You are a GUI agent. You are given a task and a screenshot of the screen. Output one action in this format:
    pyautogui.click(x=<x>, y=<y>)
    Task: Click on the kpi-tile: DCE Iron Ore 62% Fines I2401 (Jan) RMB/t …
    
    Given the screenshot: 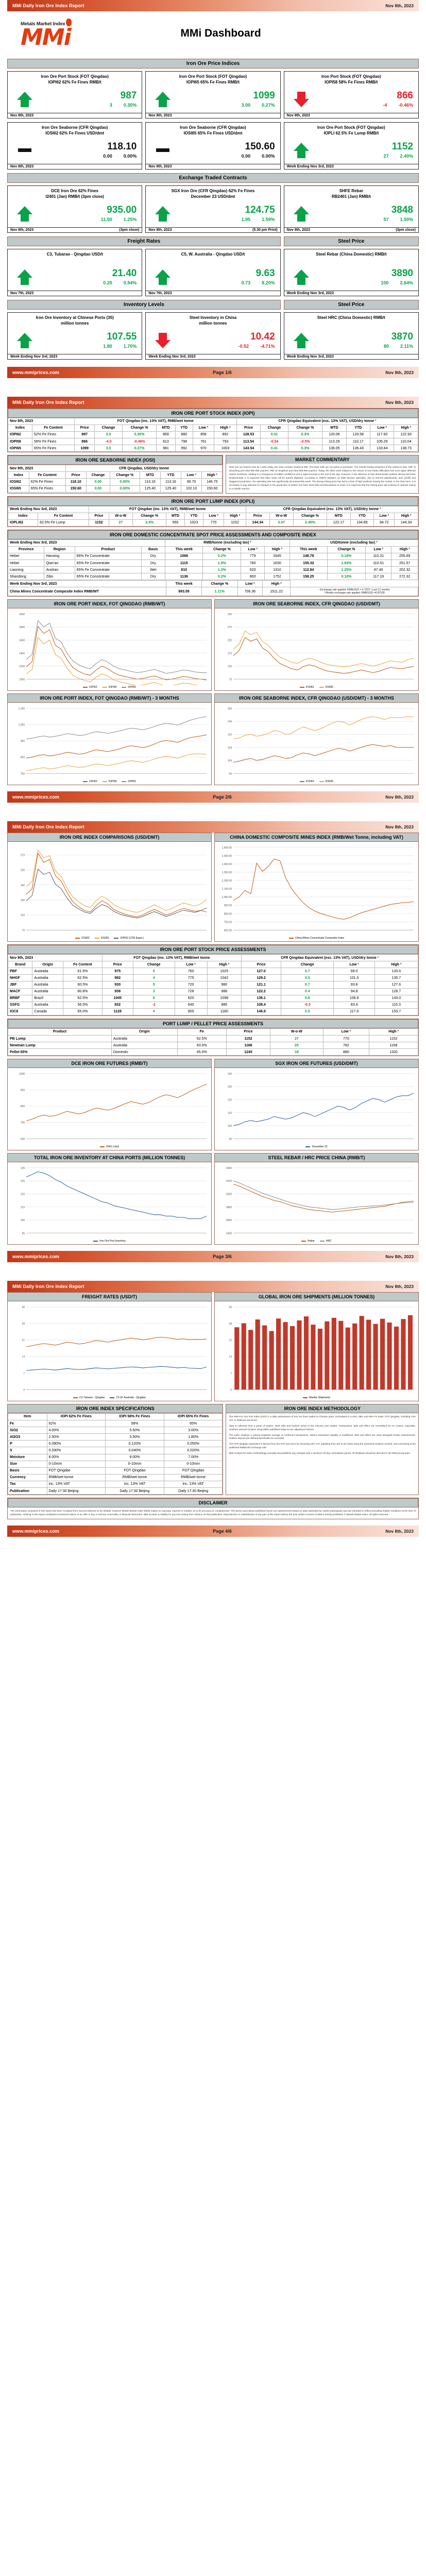 What is the action you would take?
    pyautogui.click(x=75, y=209)
    